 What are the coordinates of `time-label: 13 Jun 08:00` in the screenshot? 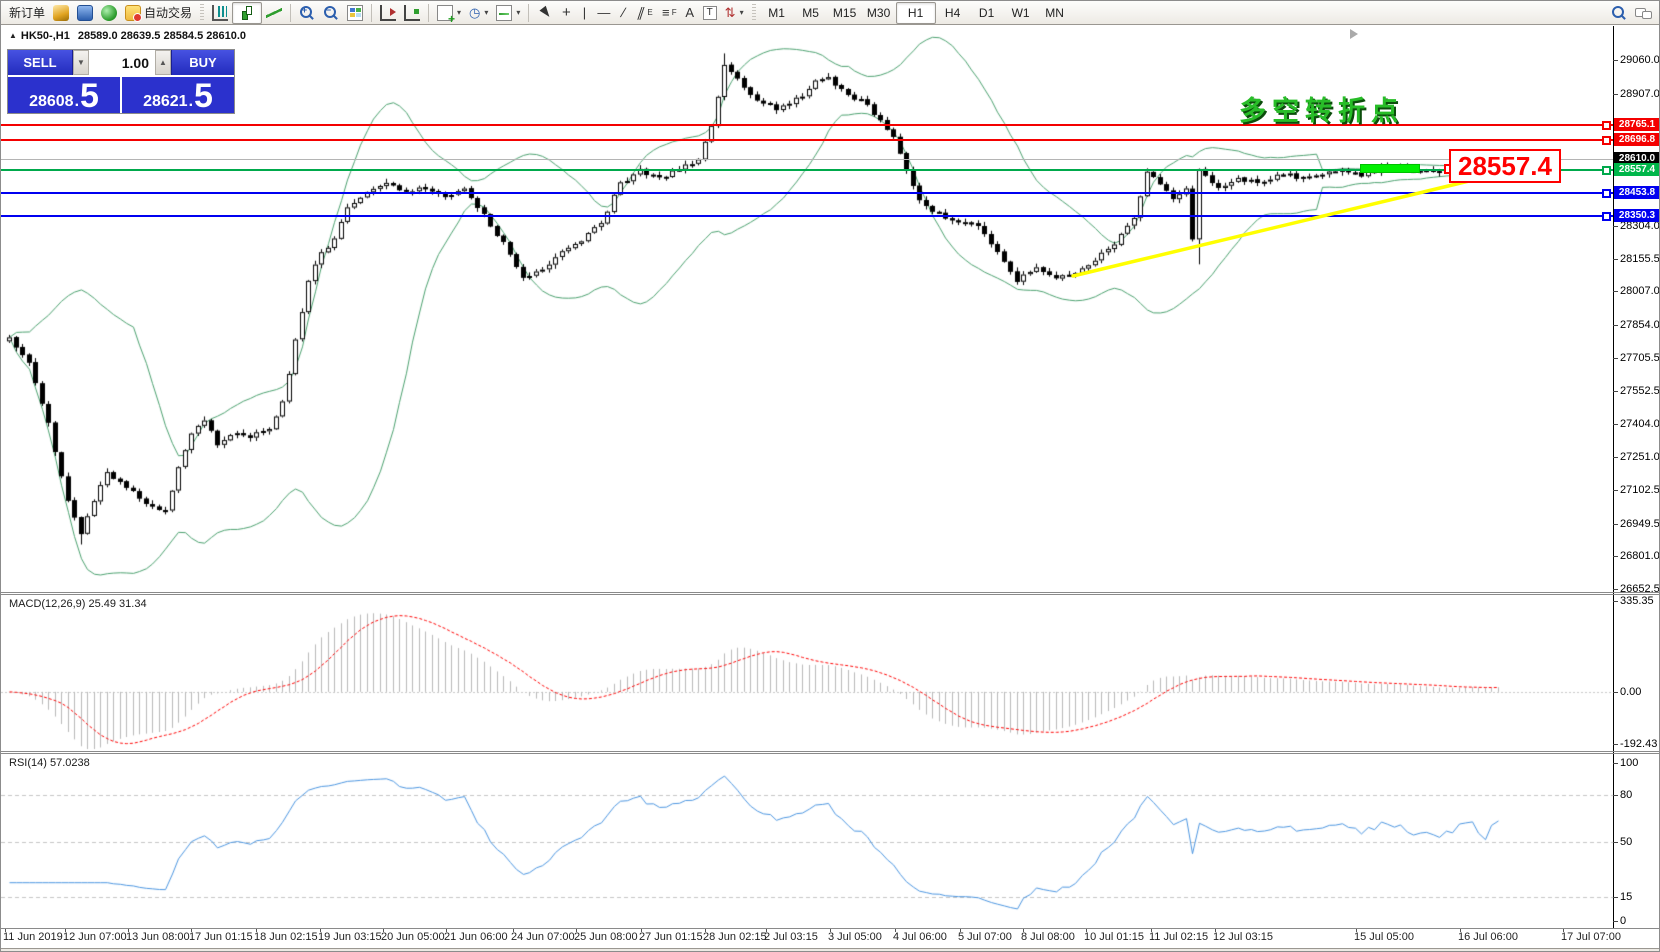 It's located at (158, 937).